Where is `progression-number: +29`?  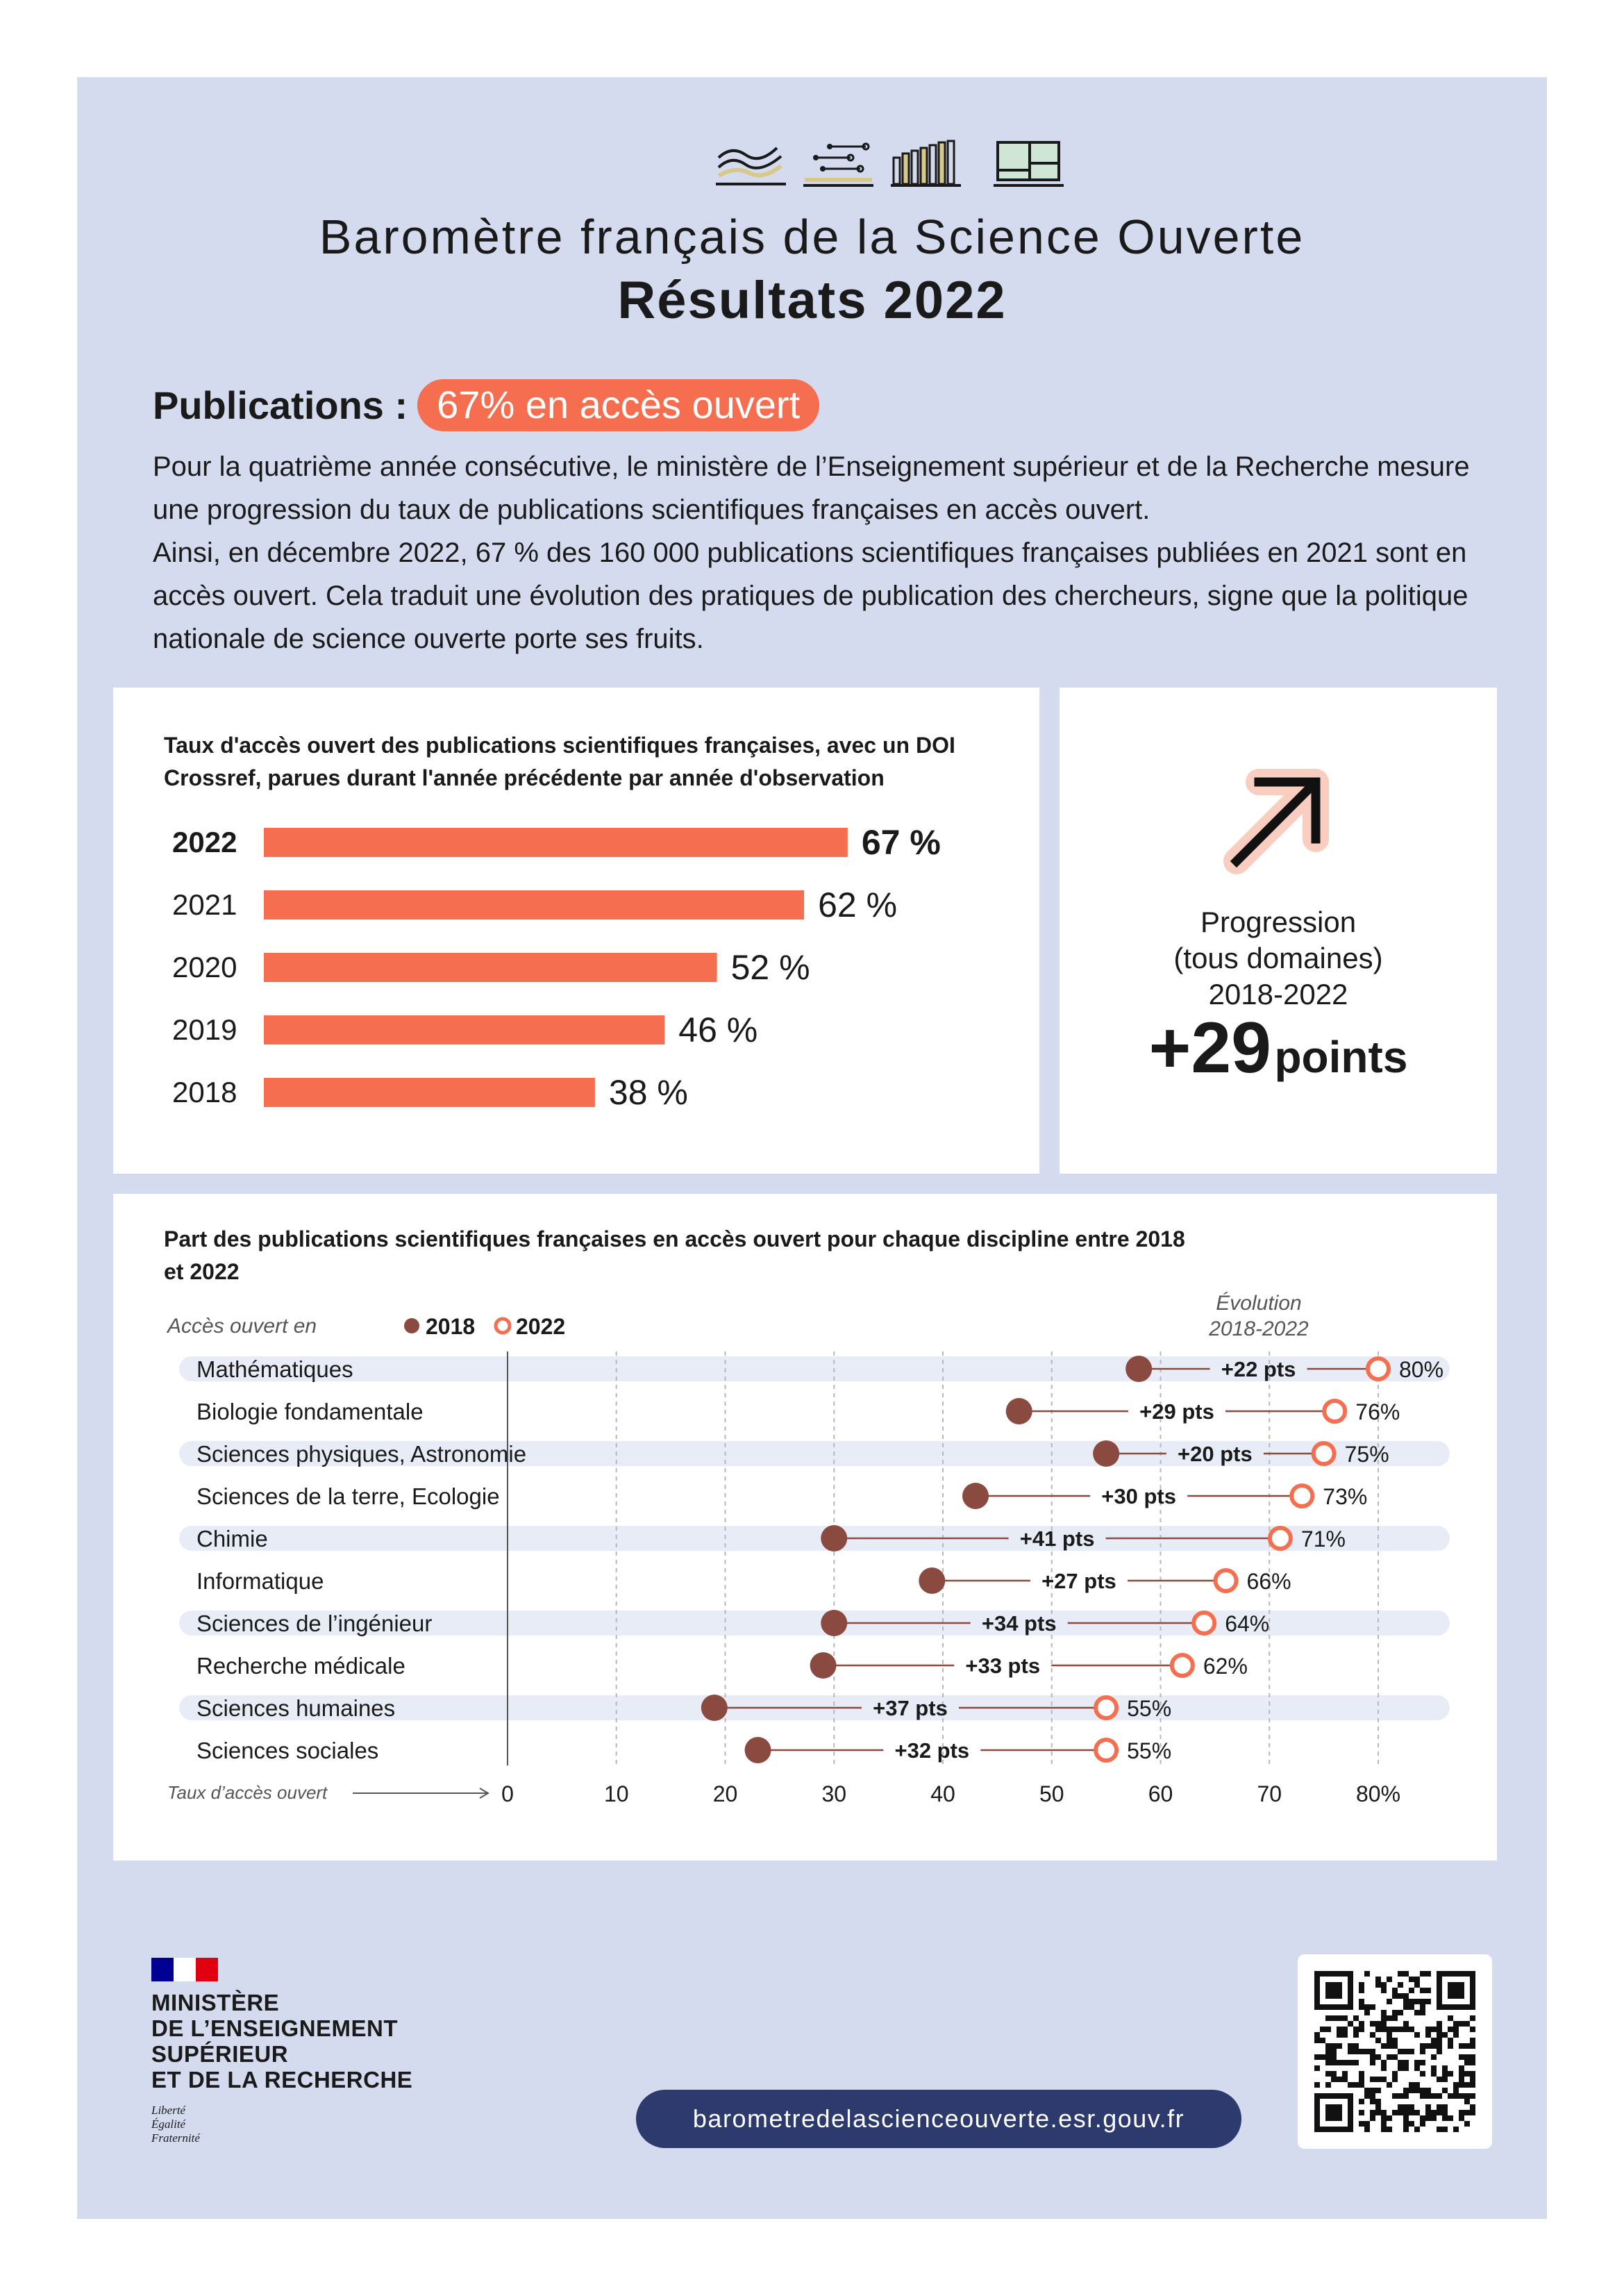
progression-number: +29 is located at coordinates (1210, 1048).